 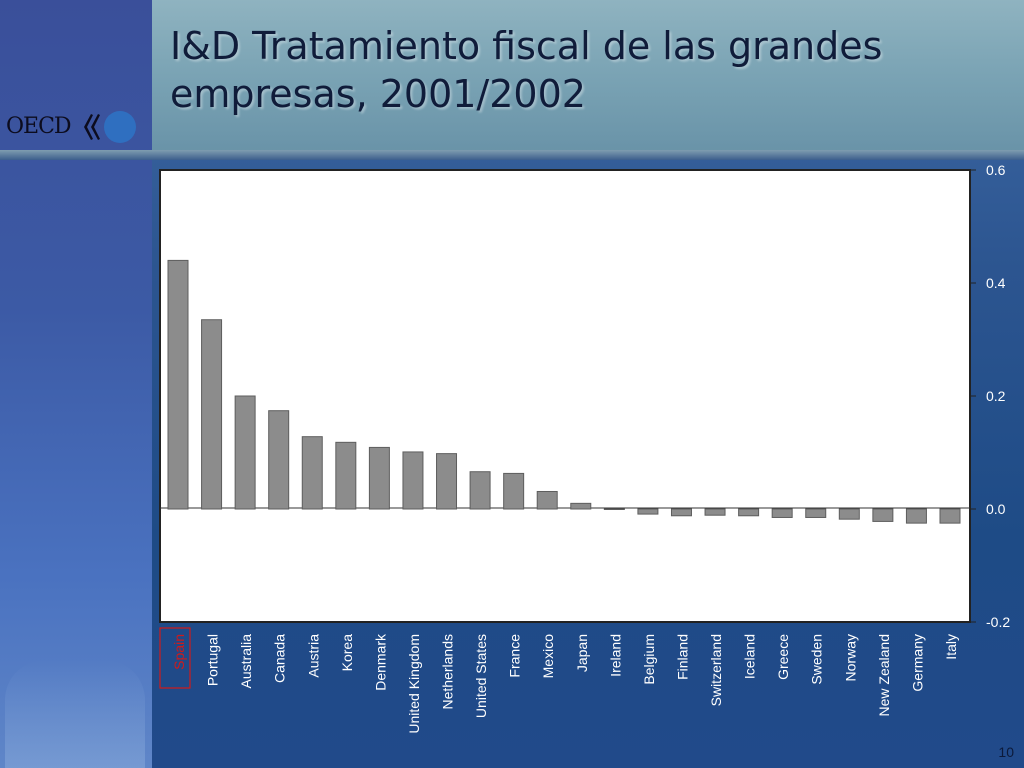 I want to click on bar-denmark, so click(x=379, y=478).